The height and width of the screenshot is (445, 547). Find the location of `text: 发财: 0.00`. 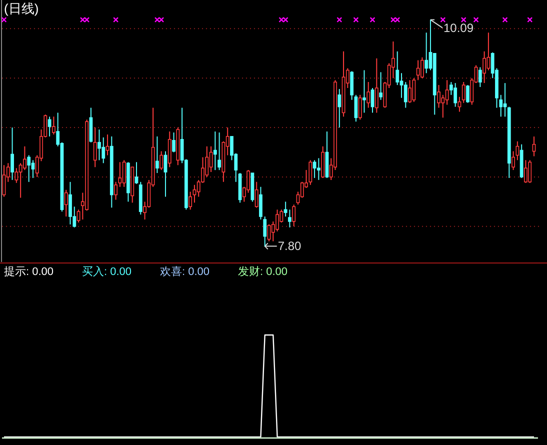

text: 发财: 0.00 is located at coordinates (263, 271).